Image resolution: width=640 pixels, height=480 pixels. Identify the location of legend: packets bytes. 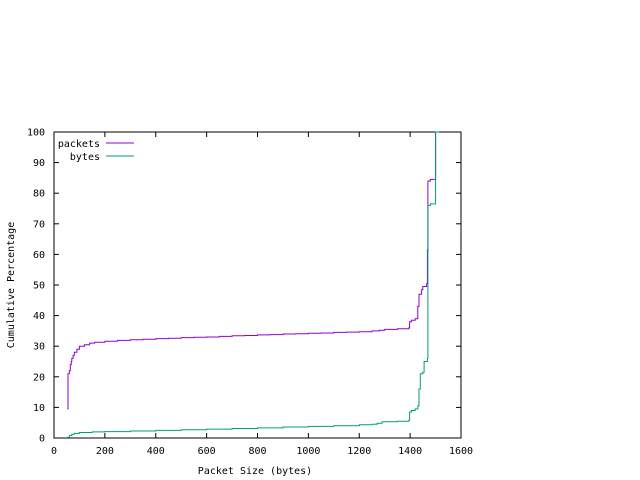
(96, 151).